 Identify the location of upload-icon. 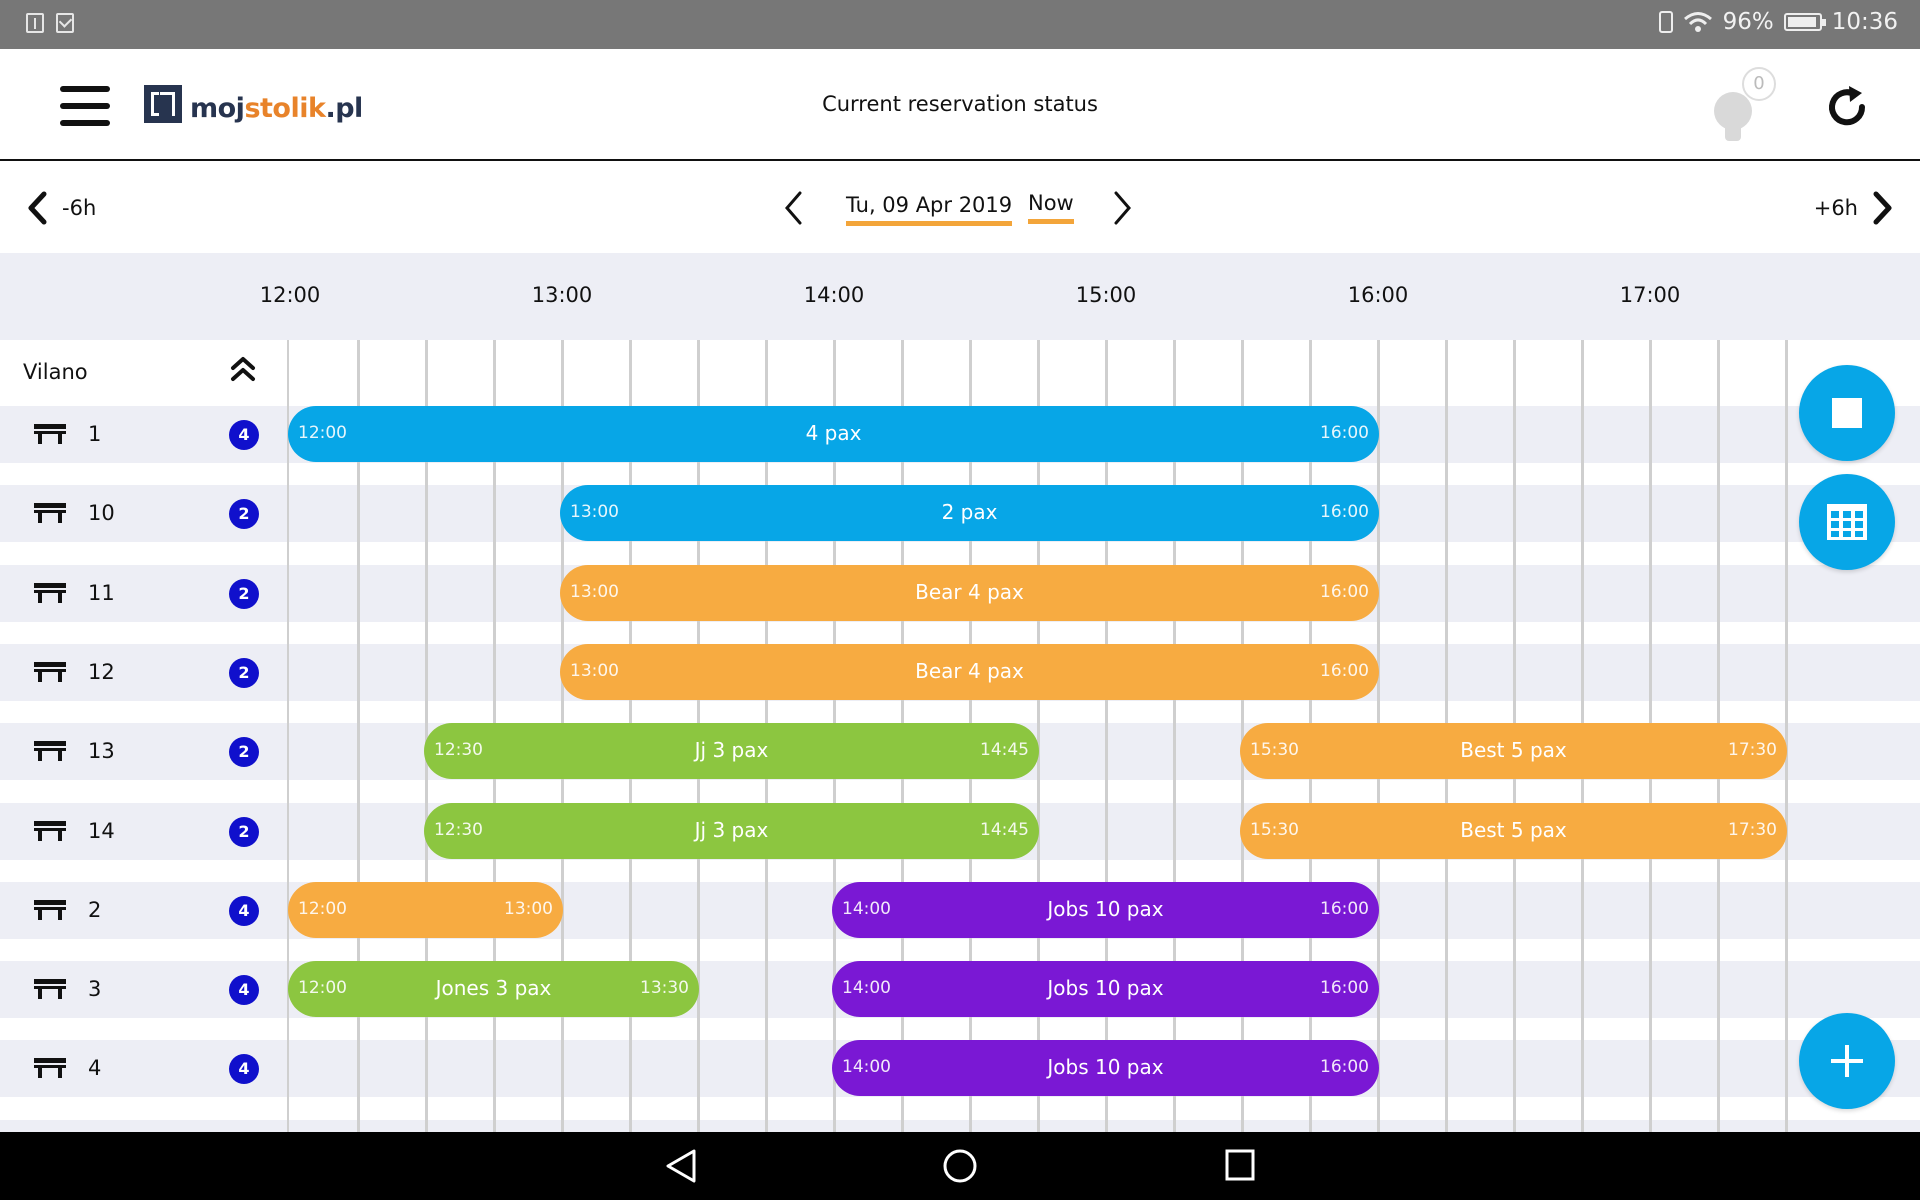
(35, 23).